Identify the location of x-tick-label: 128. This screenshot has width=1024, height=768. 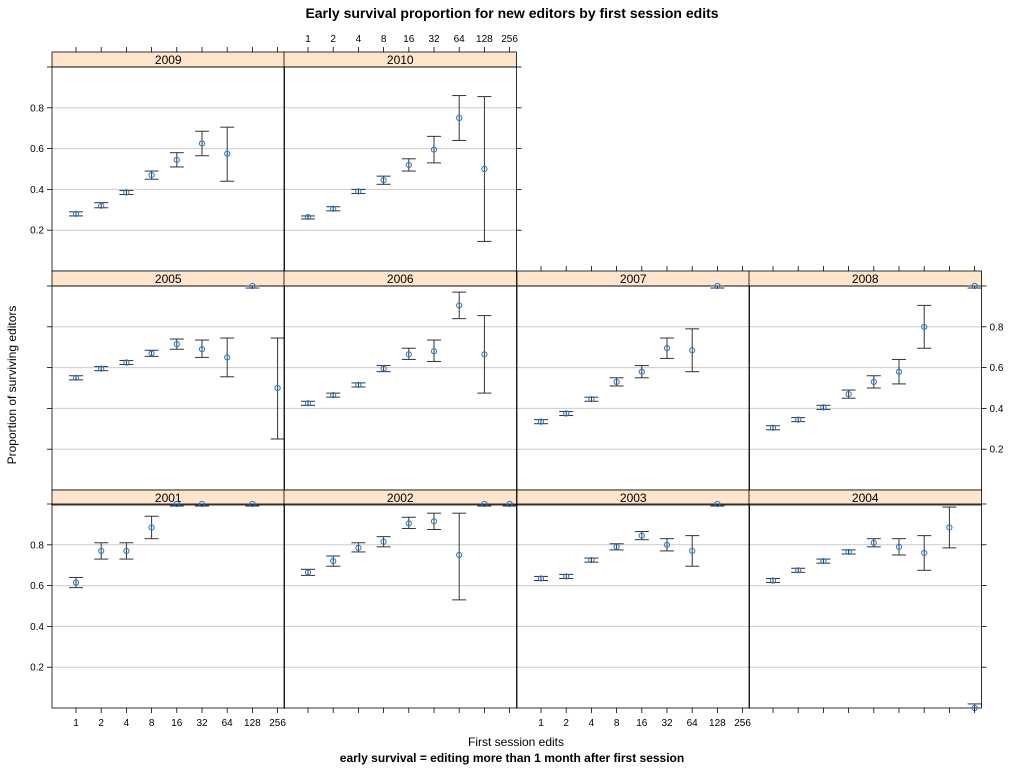
(252, 723).